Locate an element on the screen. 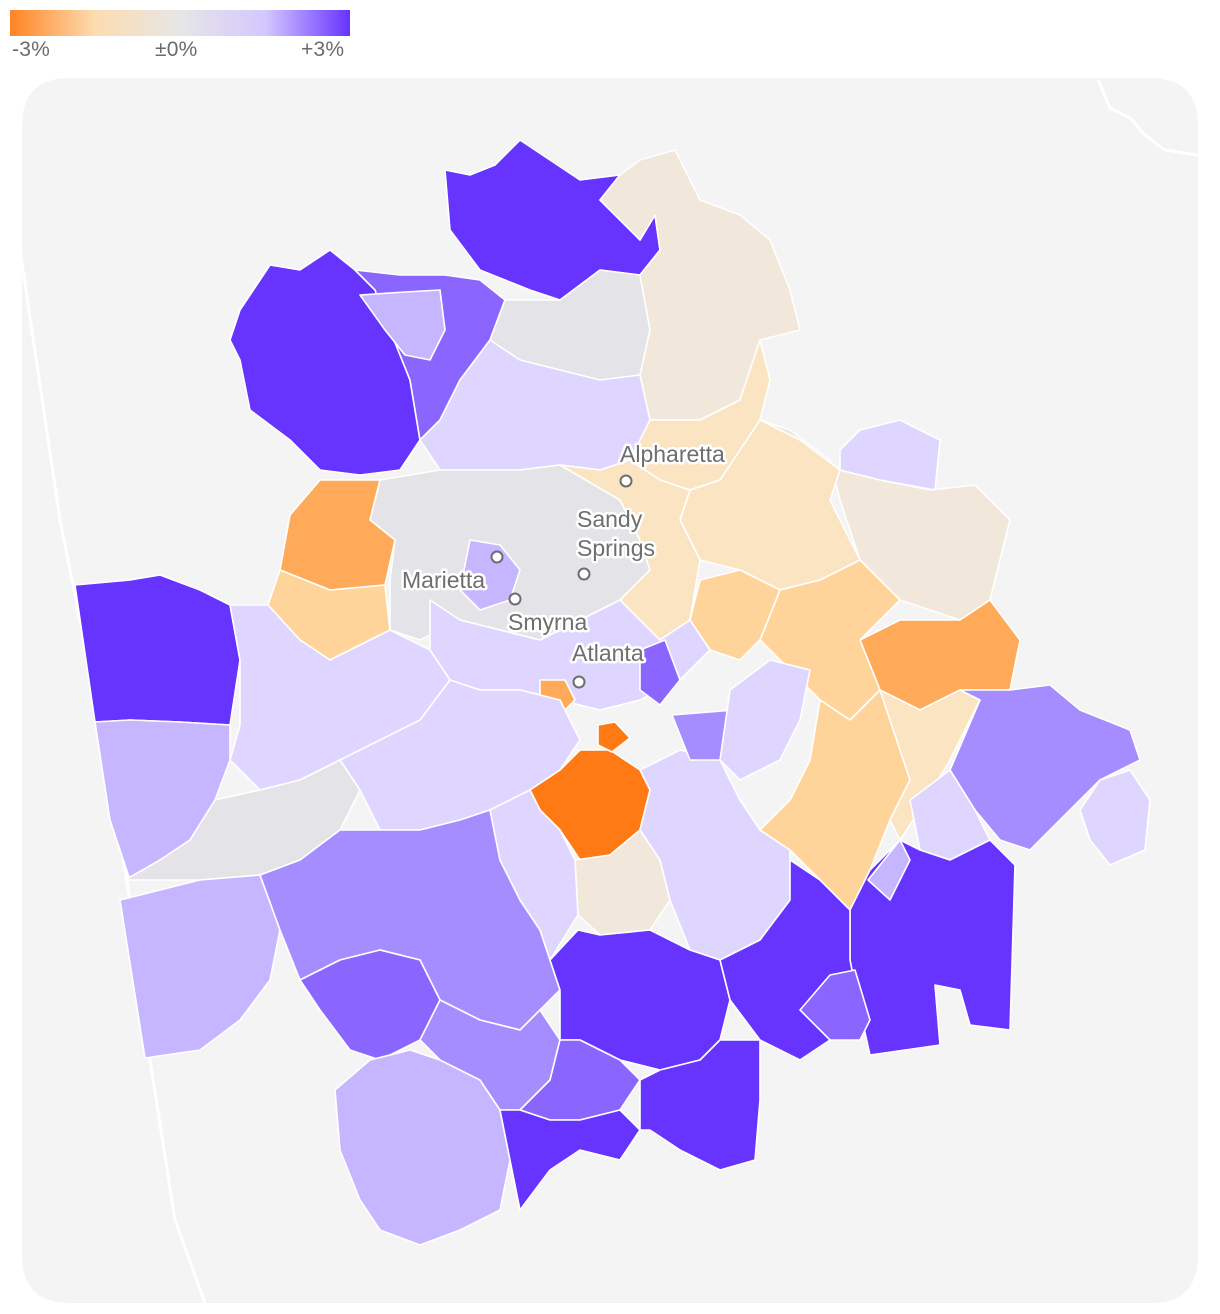 The width and height of the screenshot is (1220, 1314). city-marietta: Marietta is located at coordinates (452, 573).